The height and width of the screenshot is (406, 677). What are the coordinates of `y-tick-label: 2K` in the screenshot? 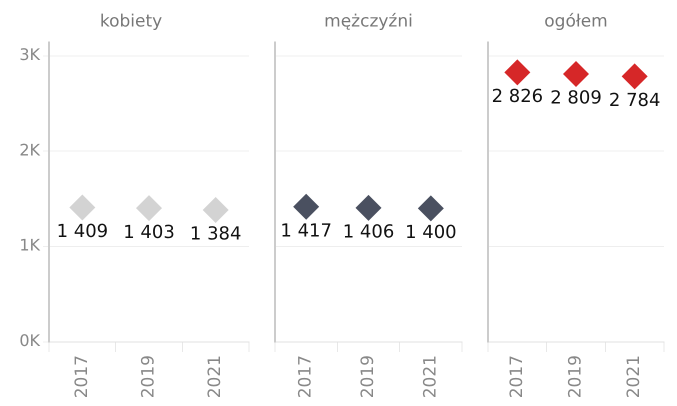 It's located at (30, 150).